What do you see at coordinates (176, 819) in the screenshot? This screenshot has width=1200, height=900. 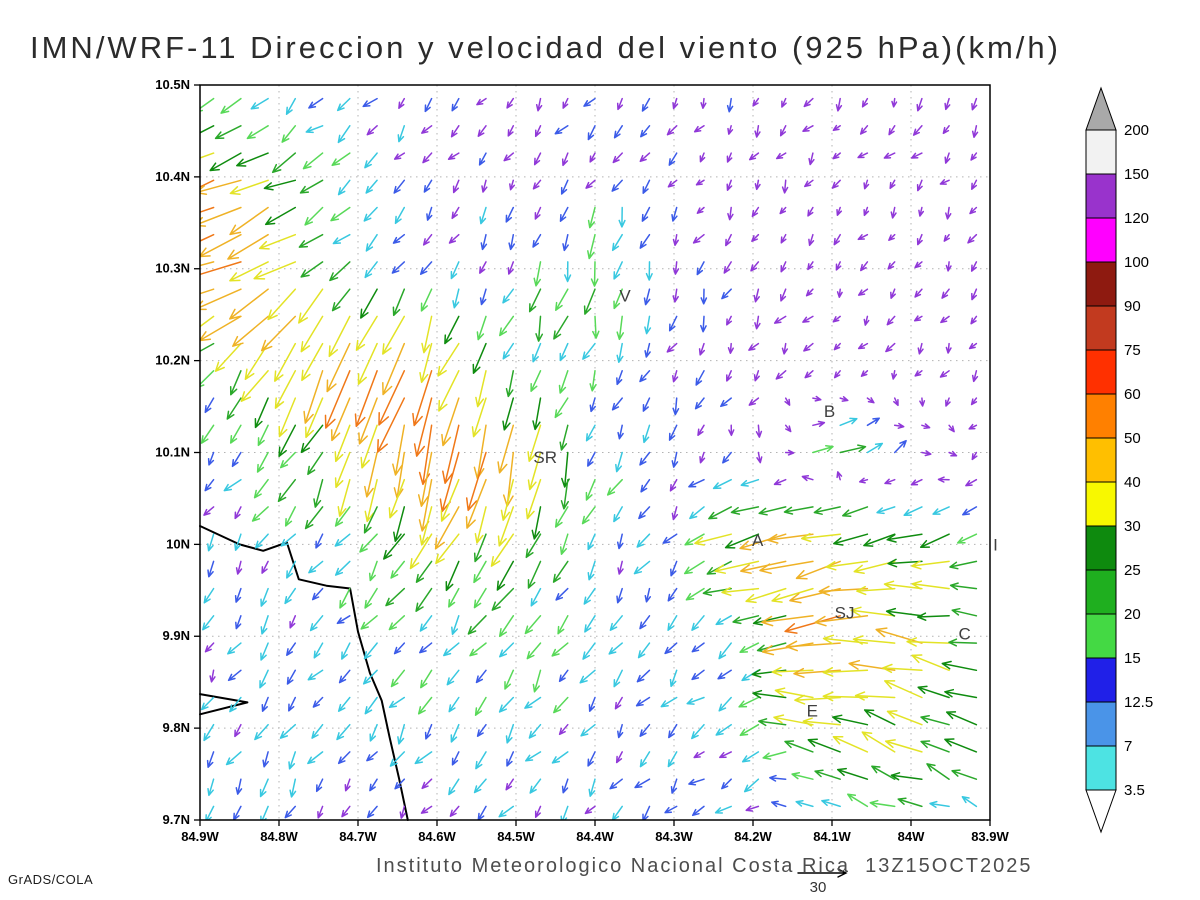 I see `lat-tick-label: 9.7N` at bounding box center [176, 819].